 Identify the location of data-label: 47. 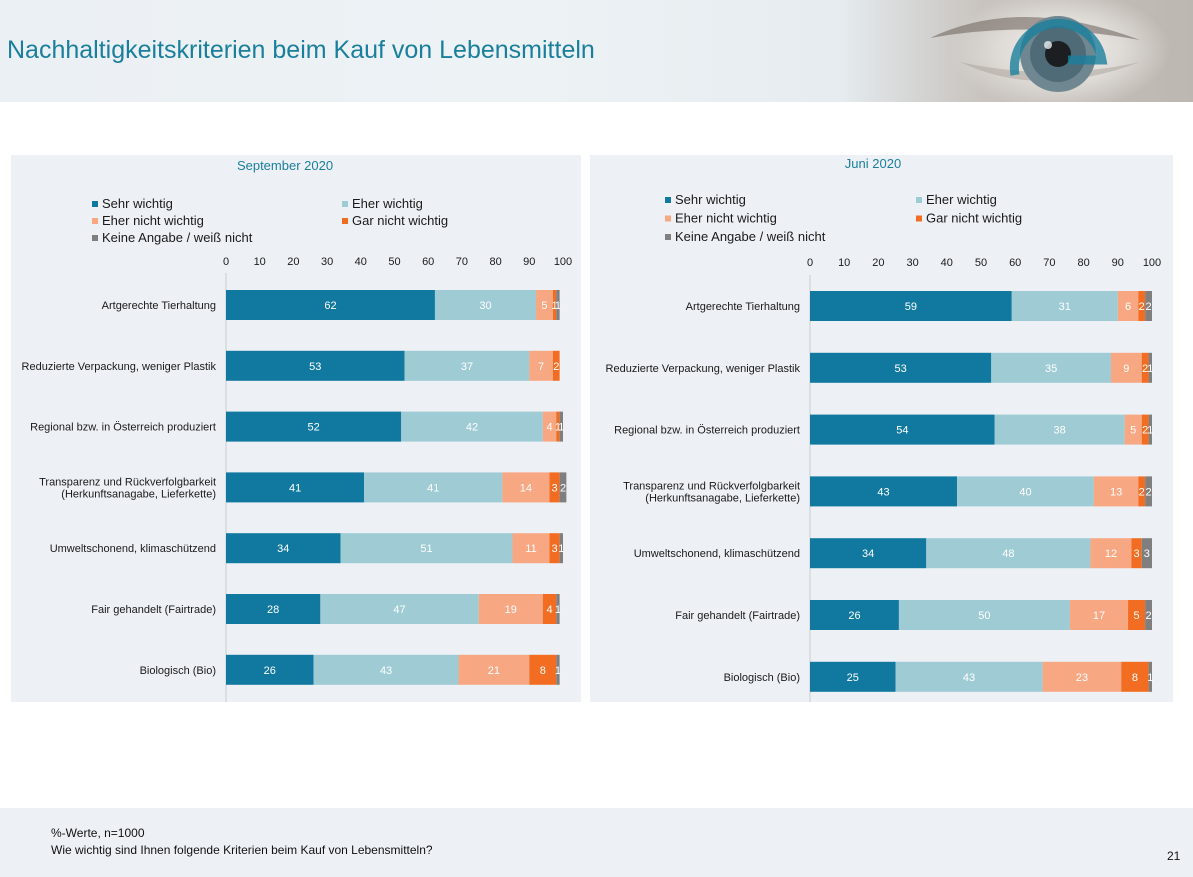
(399, 610).